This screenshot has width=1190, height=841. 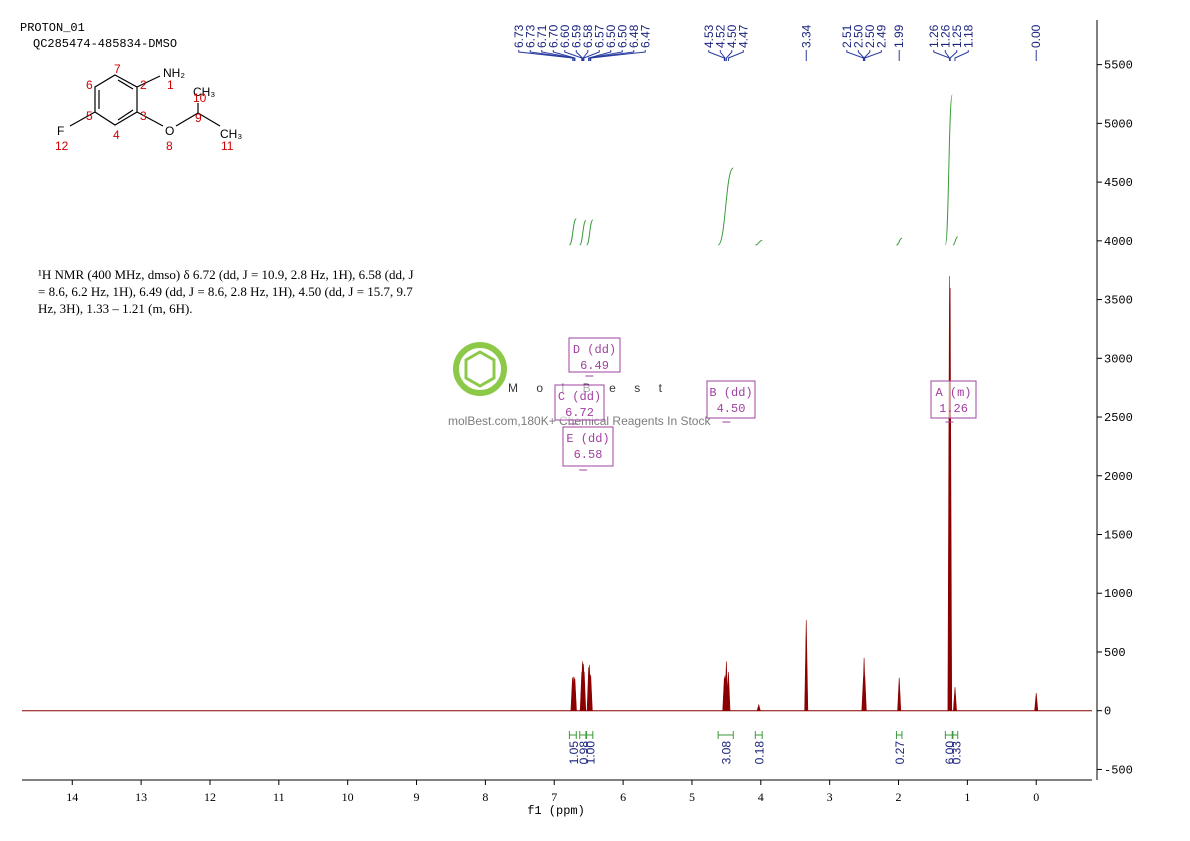 I want to click on x-tick-label: 1, so click(x=967, y=797).